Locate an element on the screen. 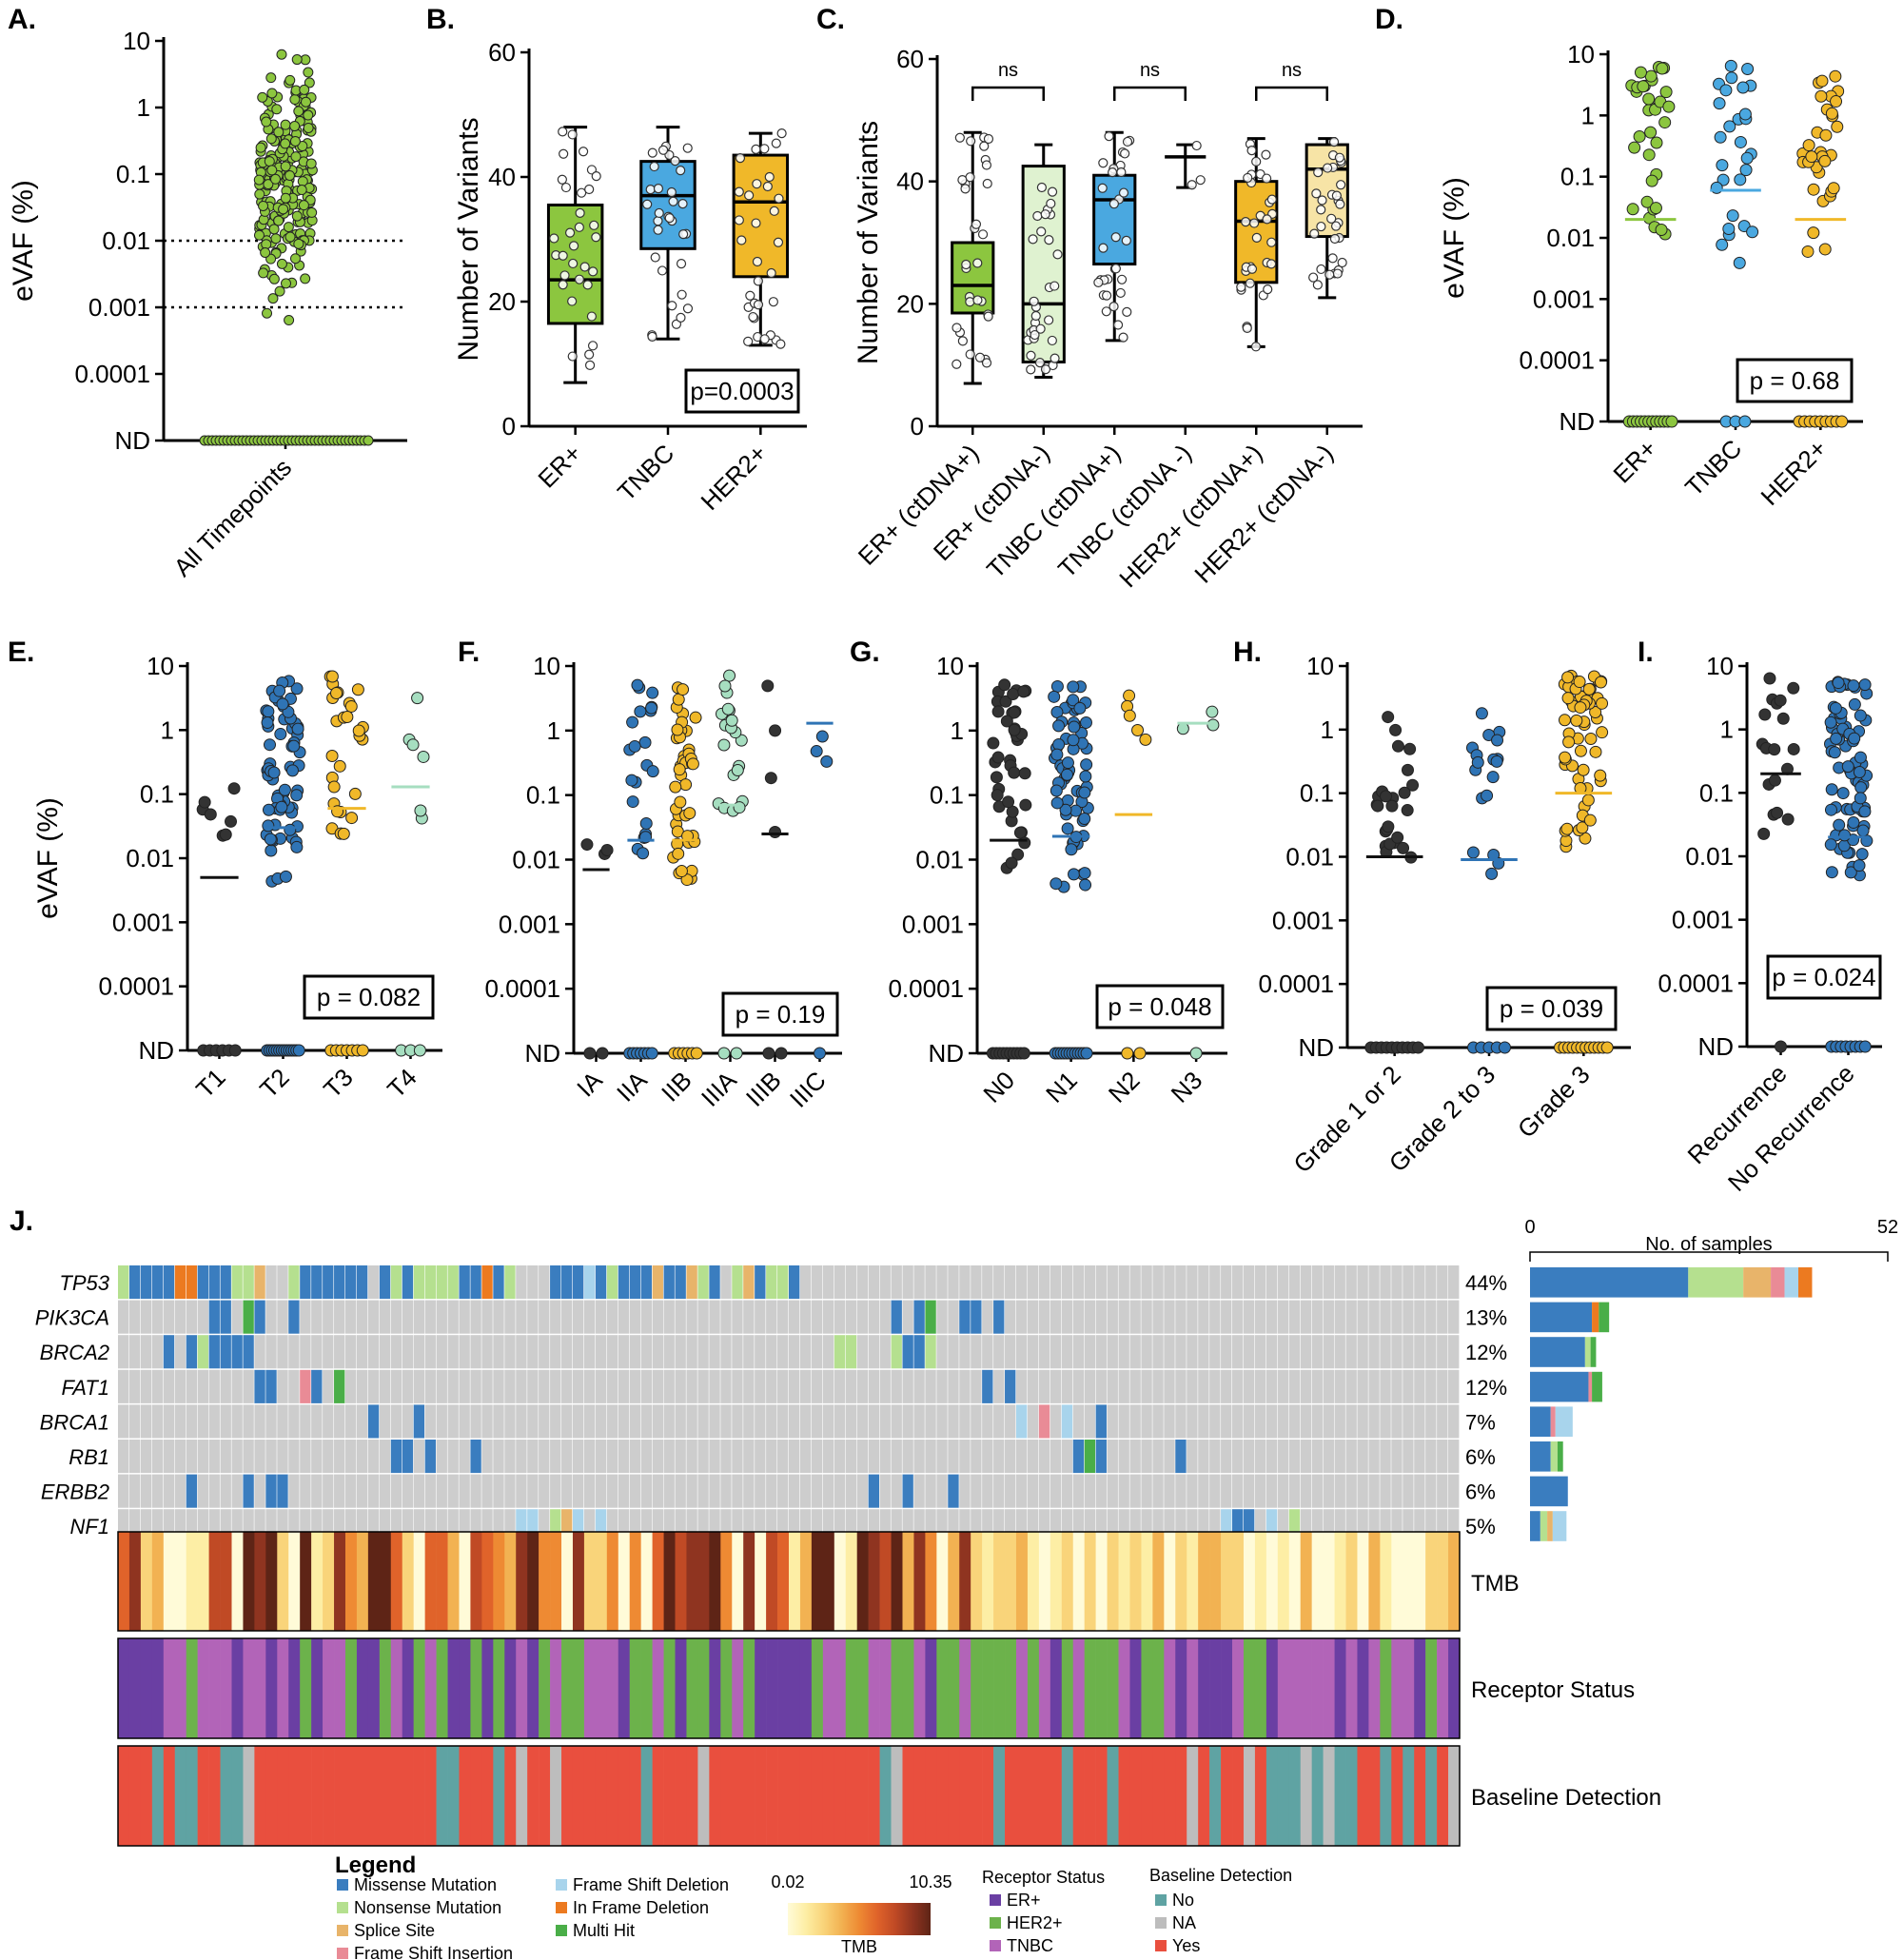 This screenshot has height=1960, width=1903. sample-bar-missense is located at coordinates (1535, 1526).